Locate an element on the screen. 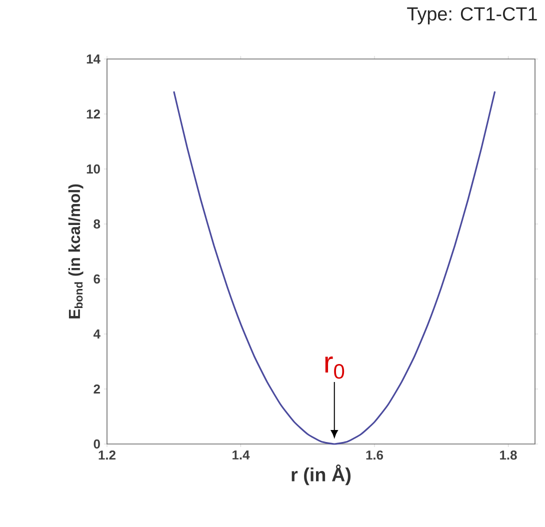  y-tick-label: 4 is located at coordinates (96, 334).